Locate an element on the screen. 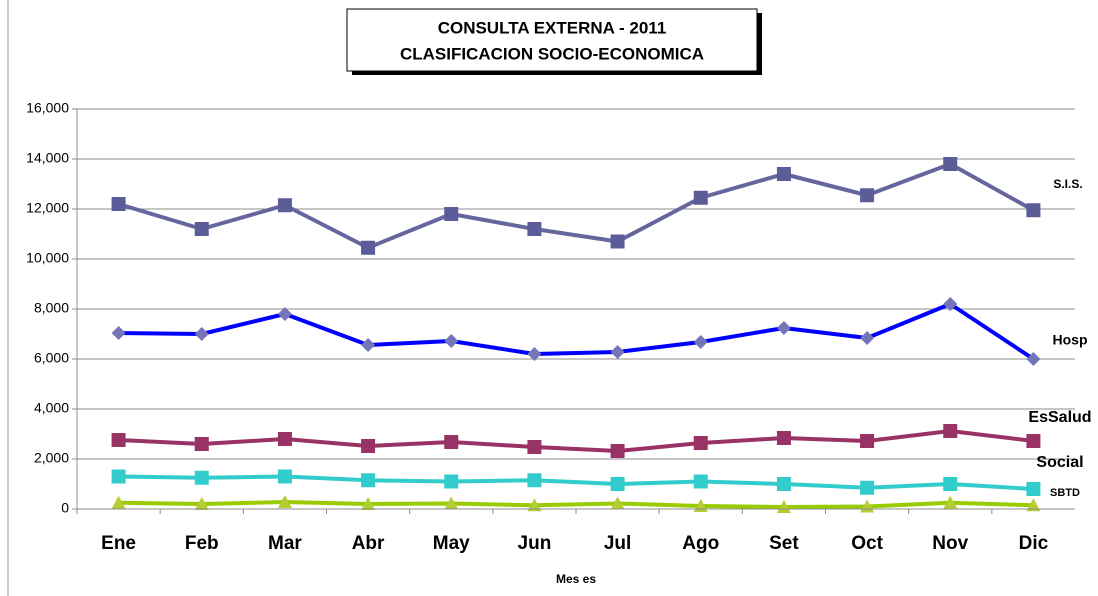 This screenshot has height=596, width=1098. y-tick-label: 16,000 is located at coordinates (47, 108).